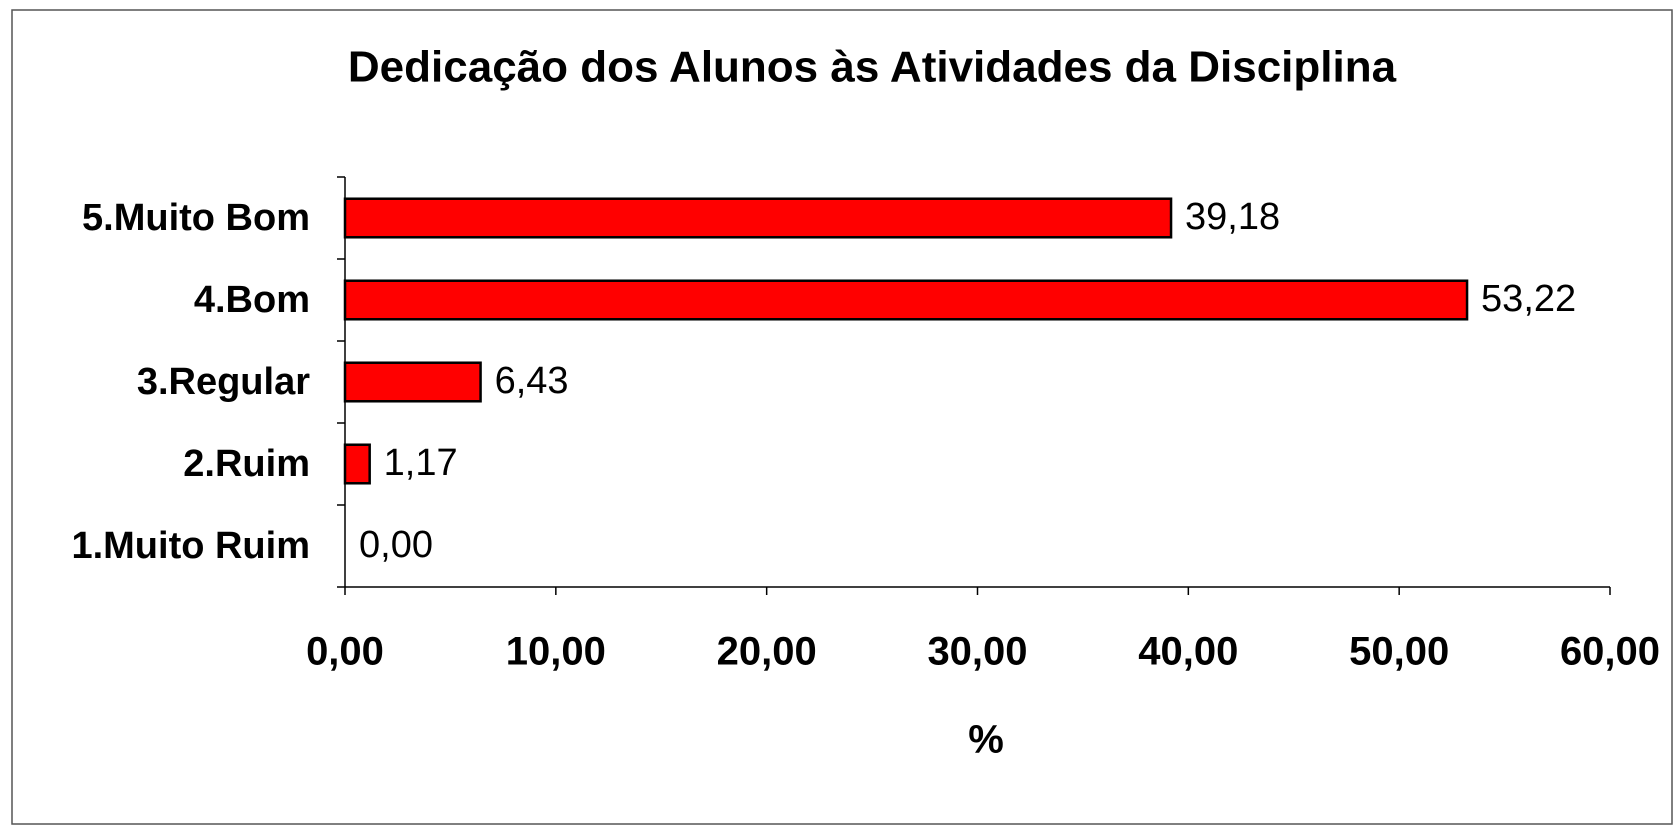 The width and height of the screenshot is (1679, 828). I want to click on value-label: 6,43, so click(532, 381).